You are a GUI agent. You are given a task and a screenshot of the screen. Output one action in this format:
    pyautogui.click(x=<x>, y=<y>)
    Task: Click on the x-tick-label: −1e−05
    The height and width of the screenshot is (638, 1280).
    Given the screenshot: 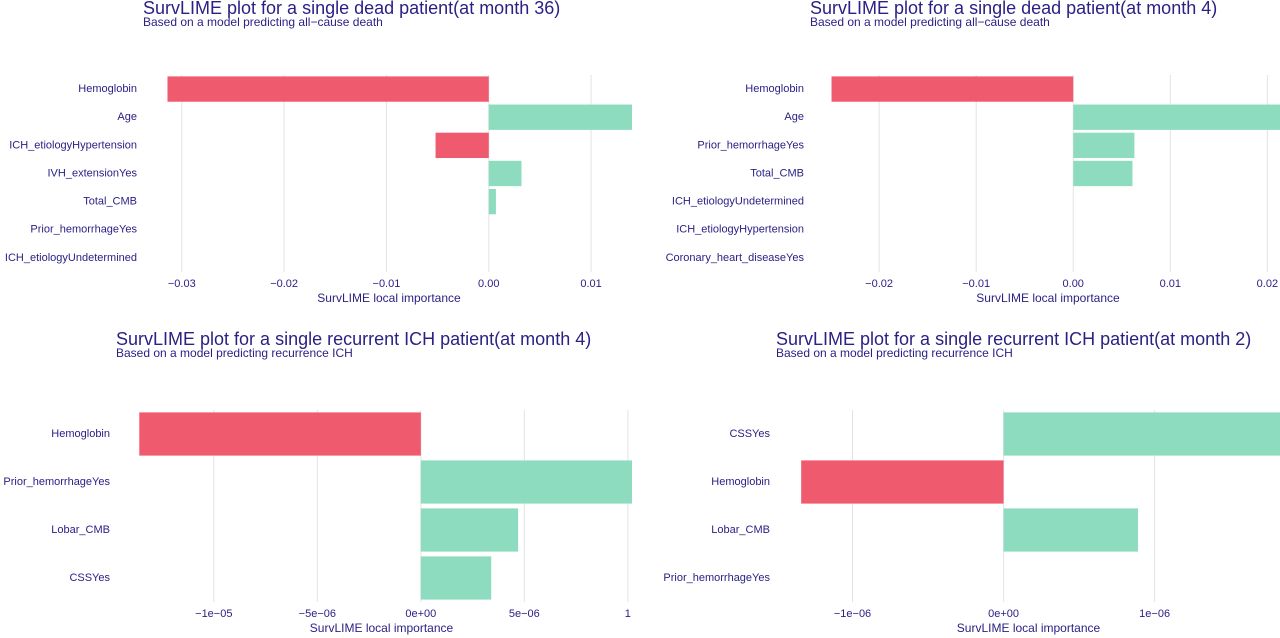 What is the action you would take?
    pyautogui.click(x=213, y=614)
    